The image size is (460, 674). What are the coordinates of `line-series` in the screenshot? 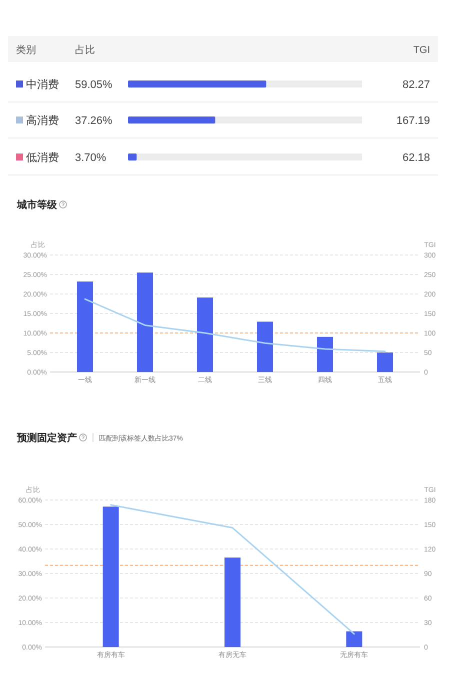 It's located at (235, 325).